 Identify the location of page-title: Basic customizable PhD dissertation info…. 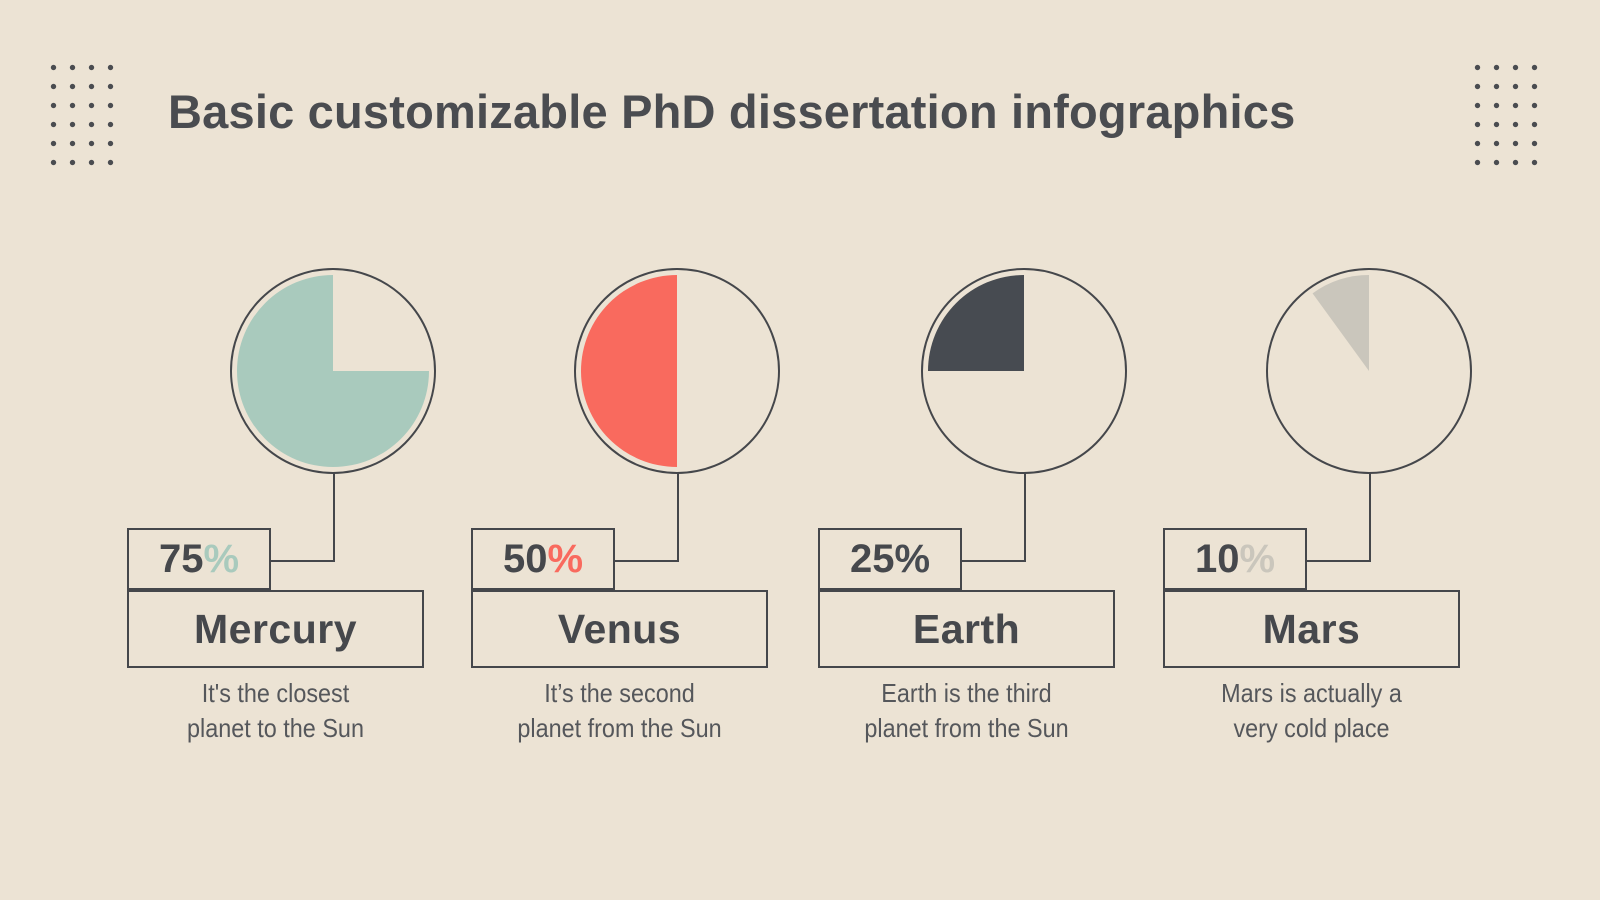
(732, 111).